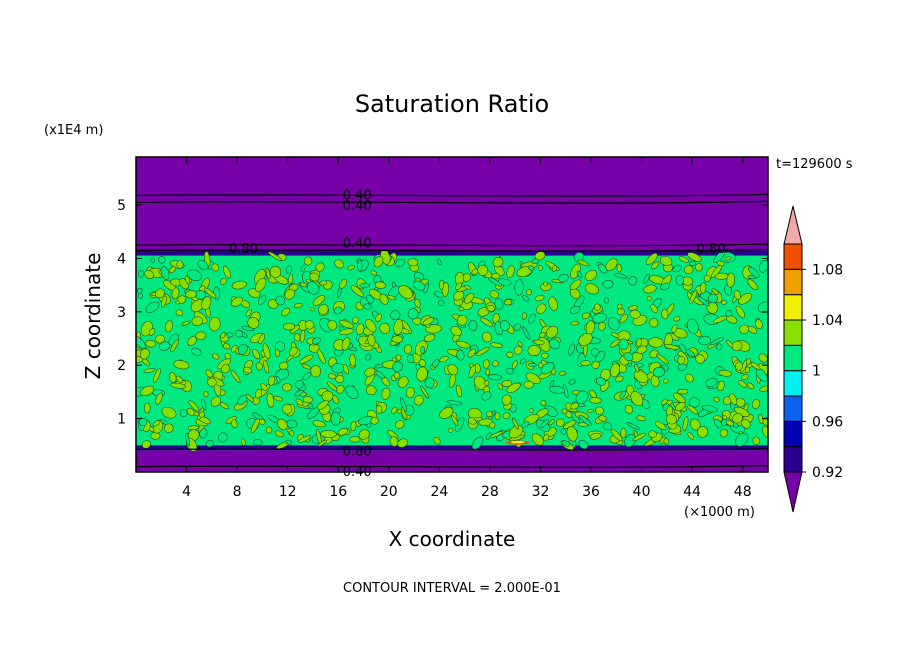 The width and height of the screenshot is (904, 654). Describe the element at coordinates (121, 420) in the screenshot. I see `y-tick-label: 1` at that location.